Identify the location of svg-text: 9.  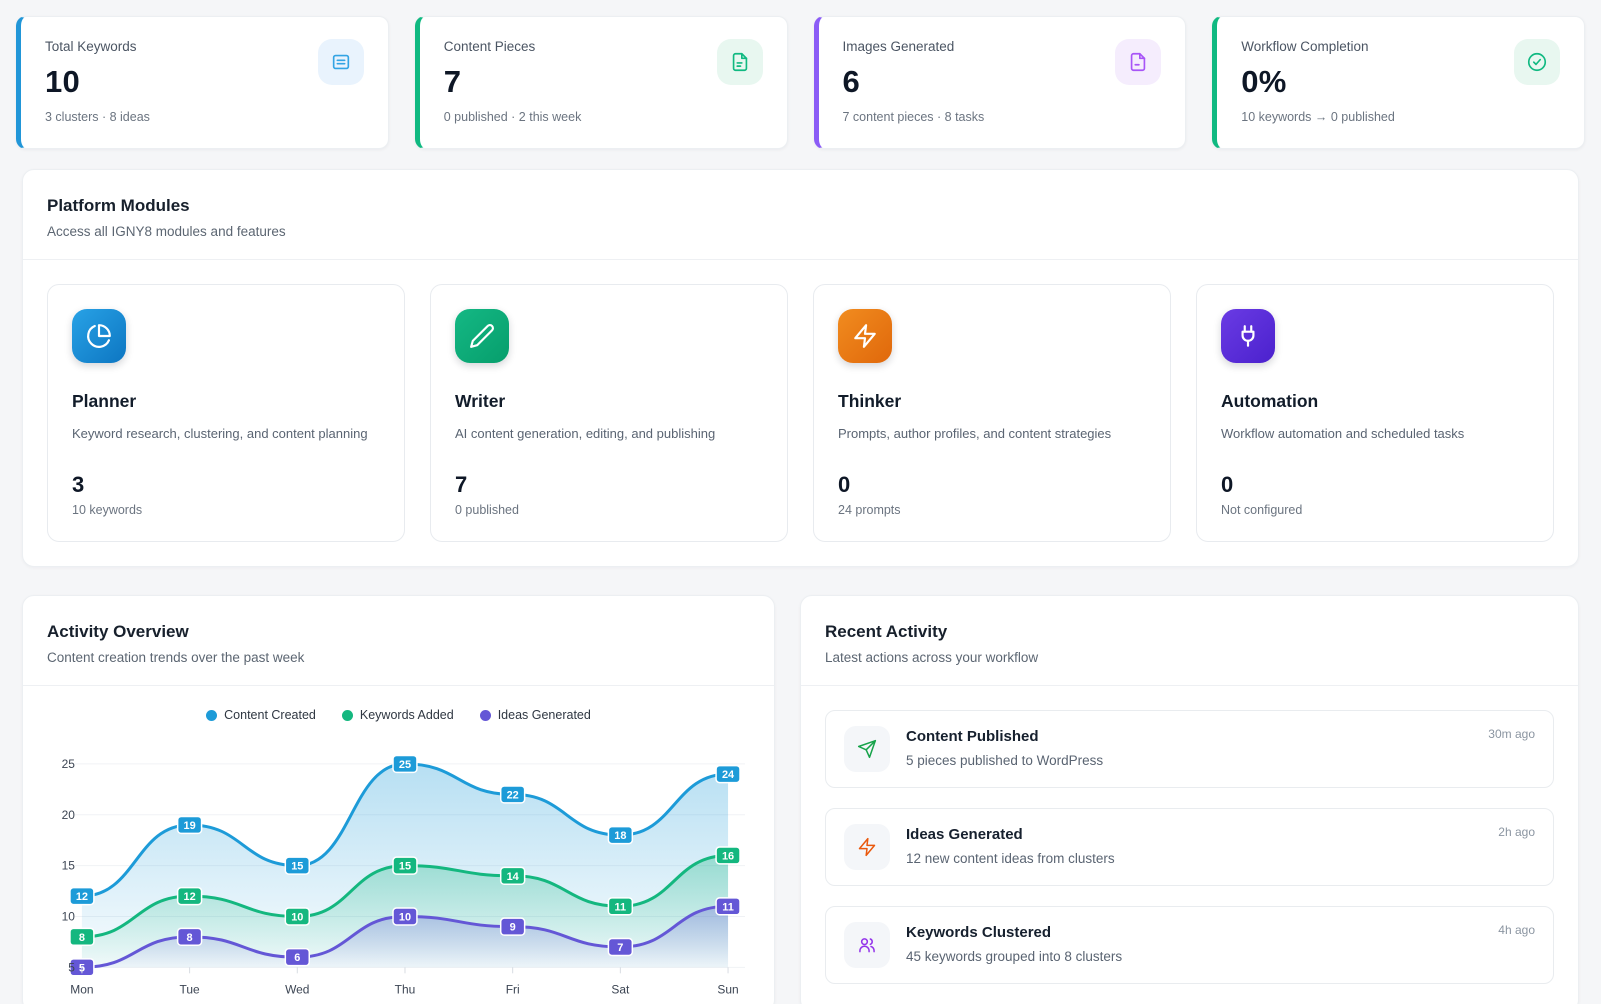
(513, 928).